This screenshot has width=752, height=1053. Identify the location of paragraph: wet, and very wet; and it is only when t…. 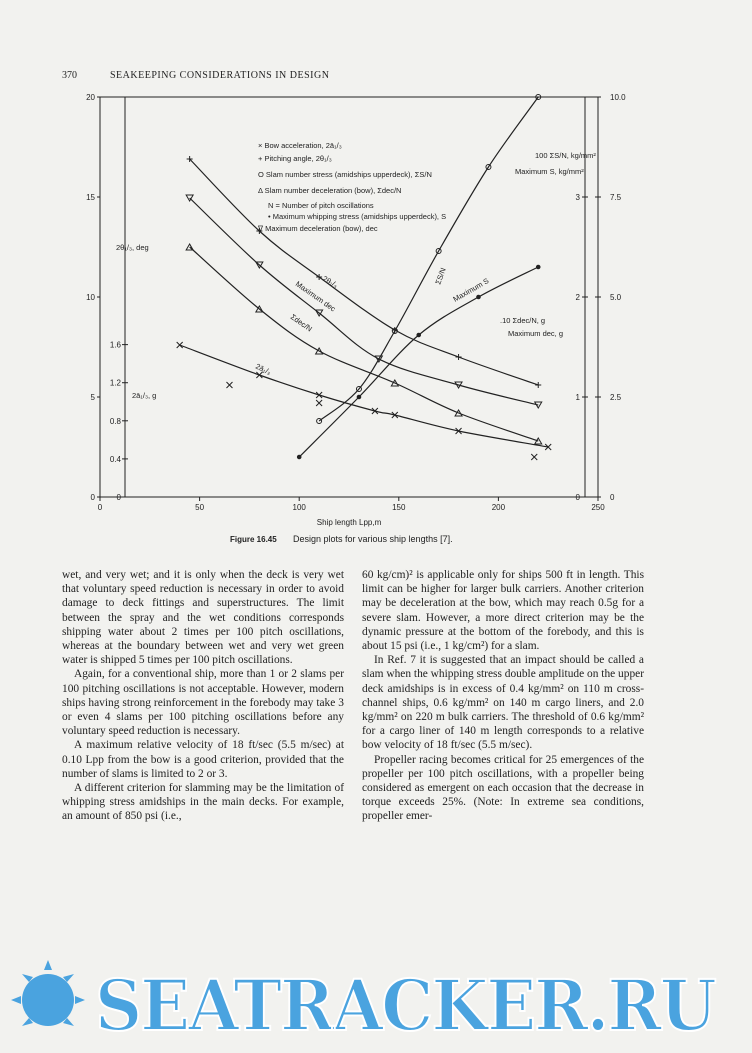
(203, 618).